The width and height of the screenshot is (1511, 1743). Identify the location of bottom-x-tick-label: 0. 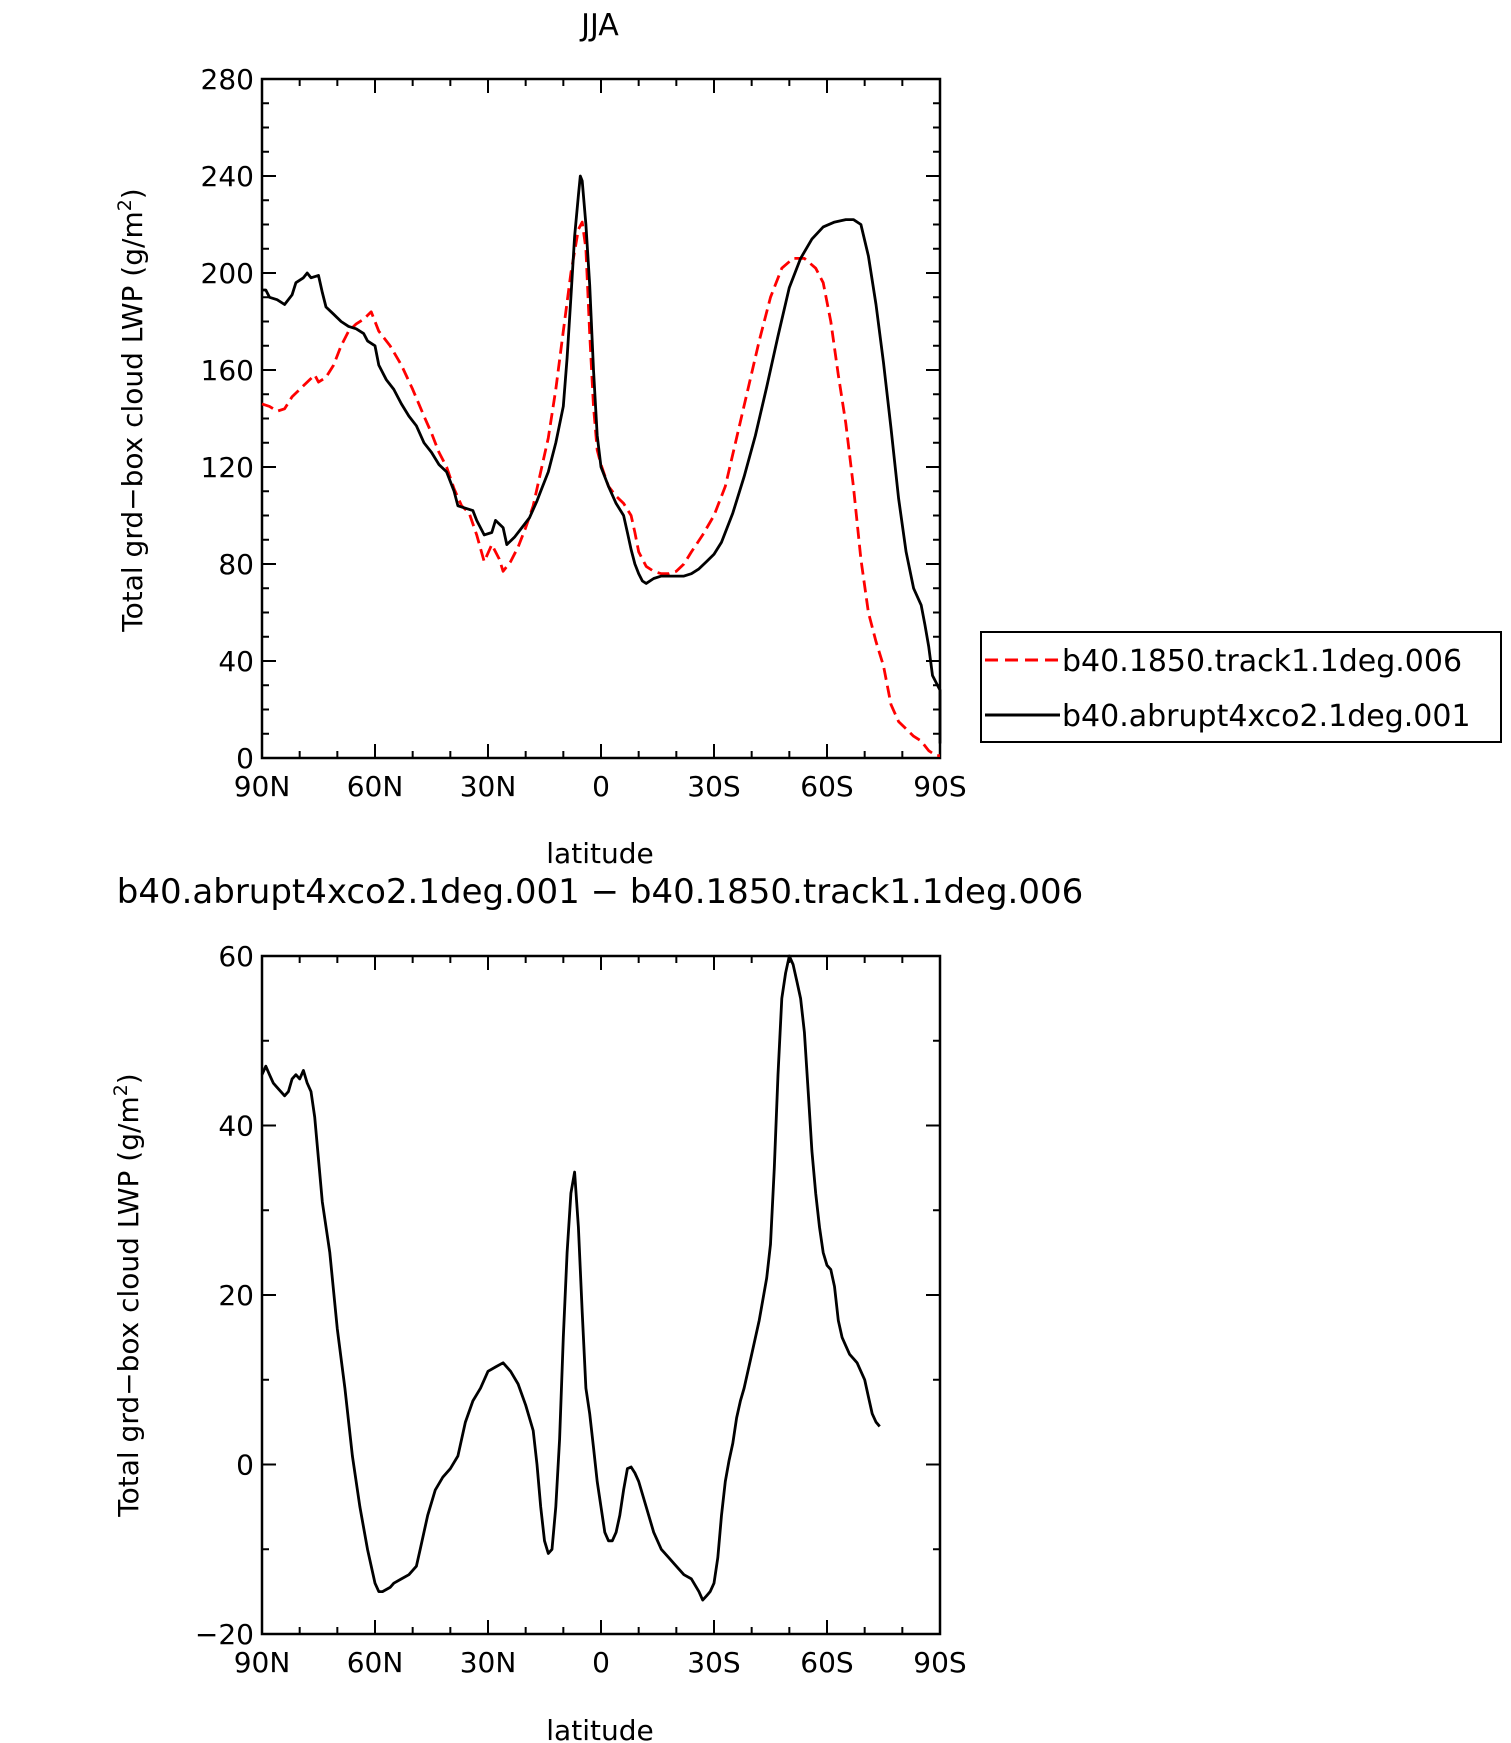
(601, 1662).